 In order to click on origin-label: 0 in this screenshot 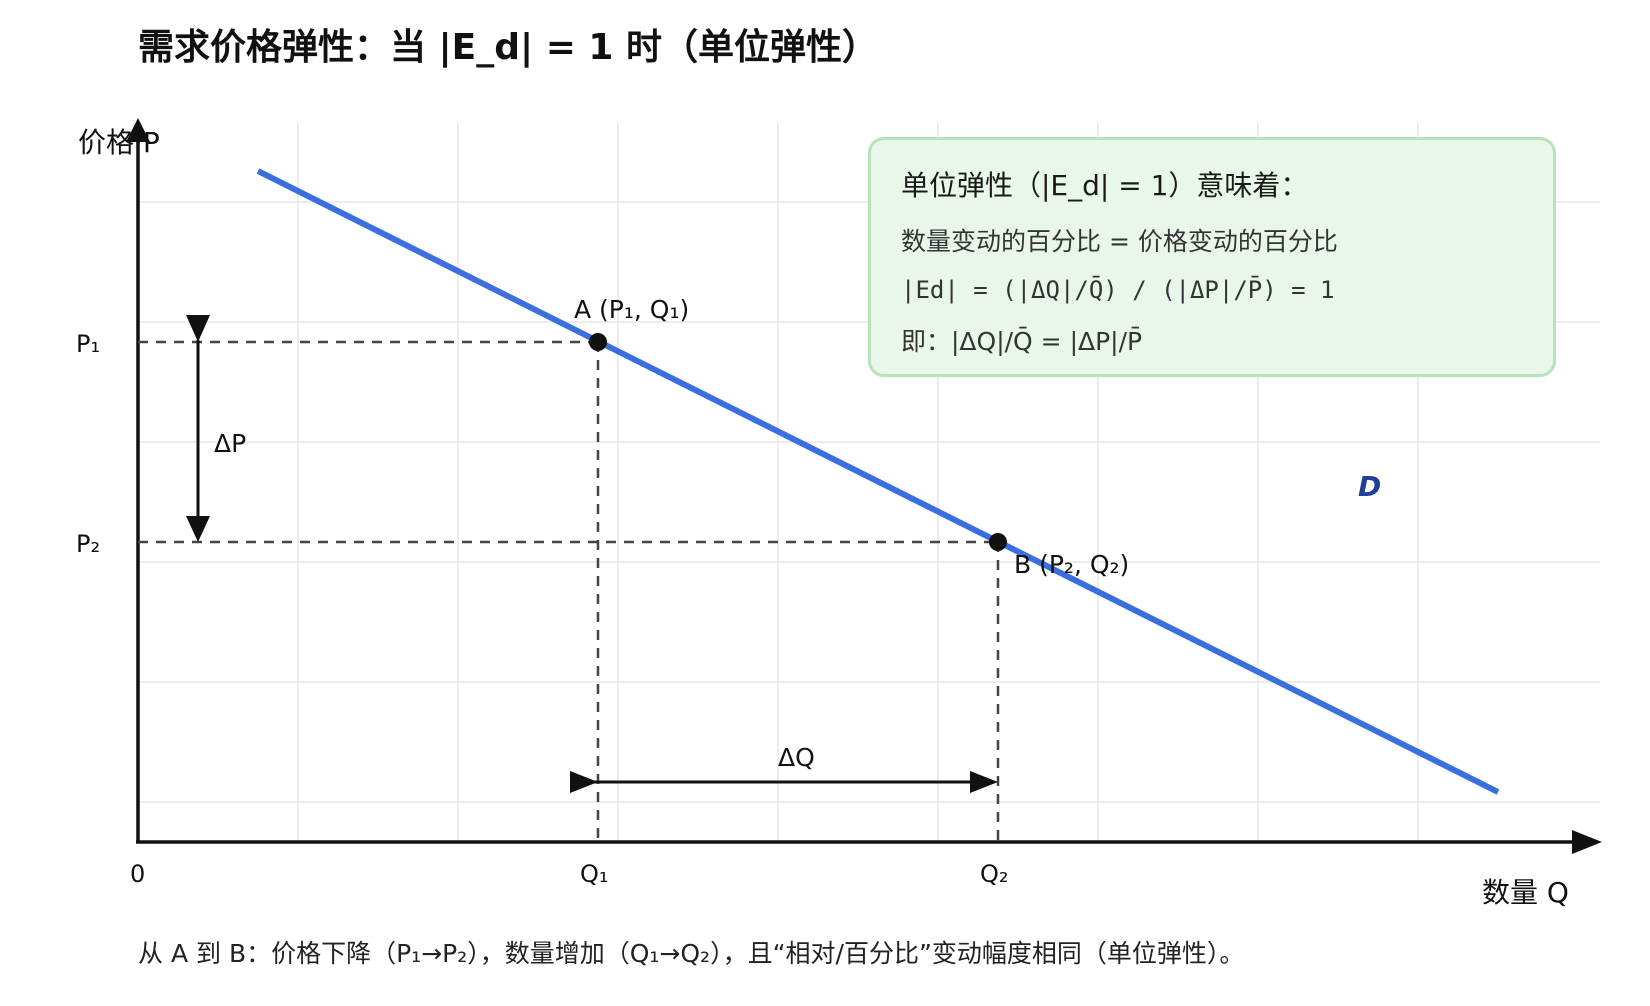, I will do `click(137, 874)`.